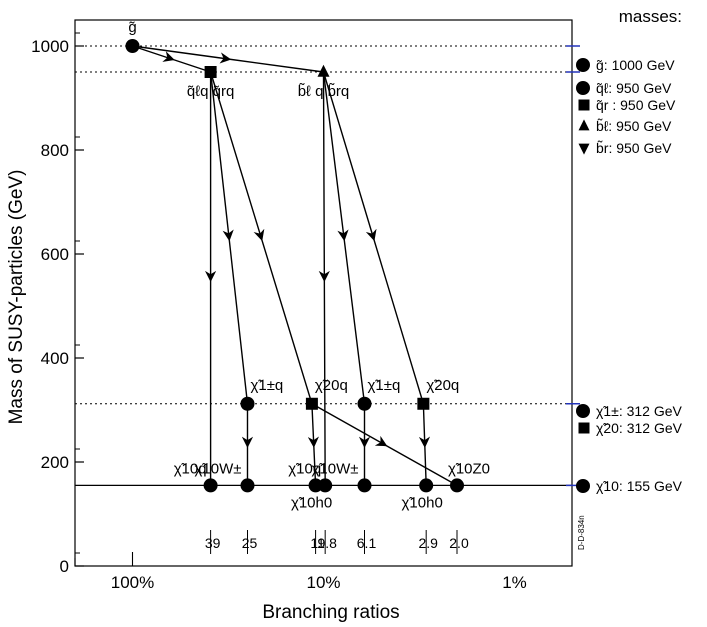 This screenshot has height=627, width=707. What do you see at coordinates (423, 403) in the screenshot?
I see `node-neutralino2_q2` at bounding box center [423, 403].